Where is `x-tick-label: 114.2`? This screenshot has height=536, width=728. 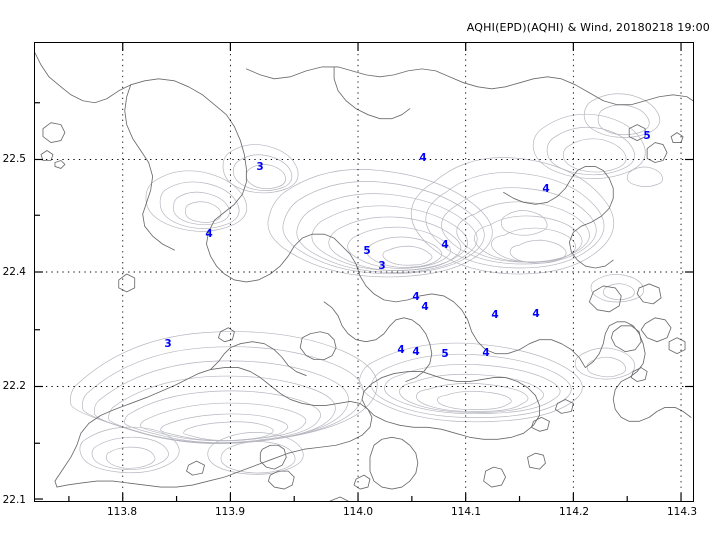
x-tick-label: 114.2 is located at coordinates (574, 512).